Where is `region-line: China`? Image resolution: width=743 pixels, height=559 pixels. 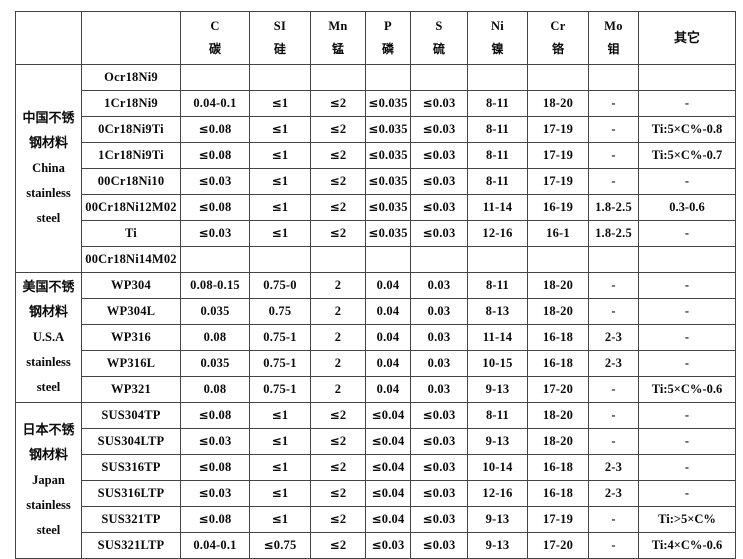 region-line: China is located at coordinates (48, 168).